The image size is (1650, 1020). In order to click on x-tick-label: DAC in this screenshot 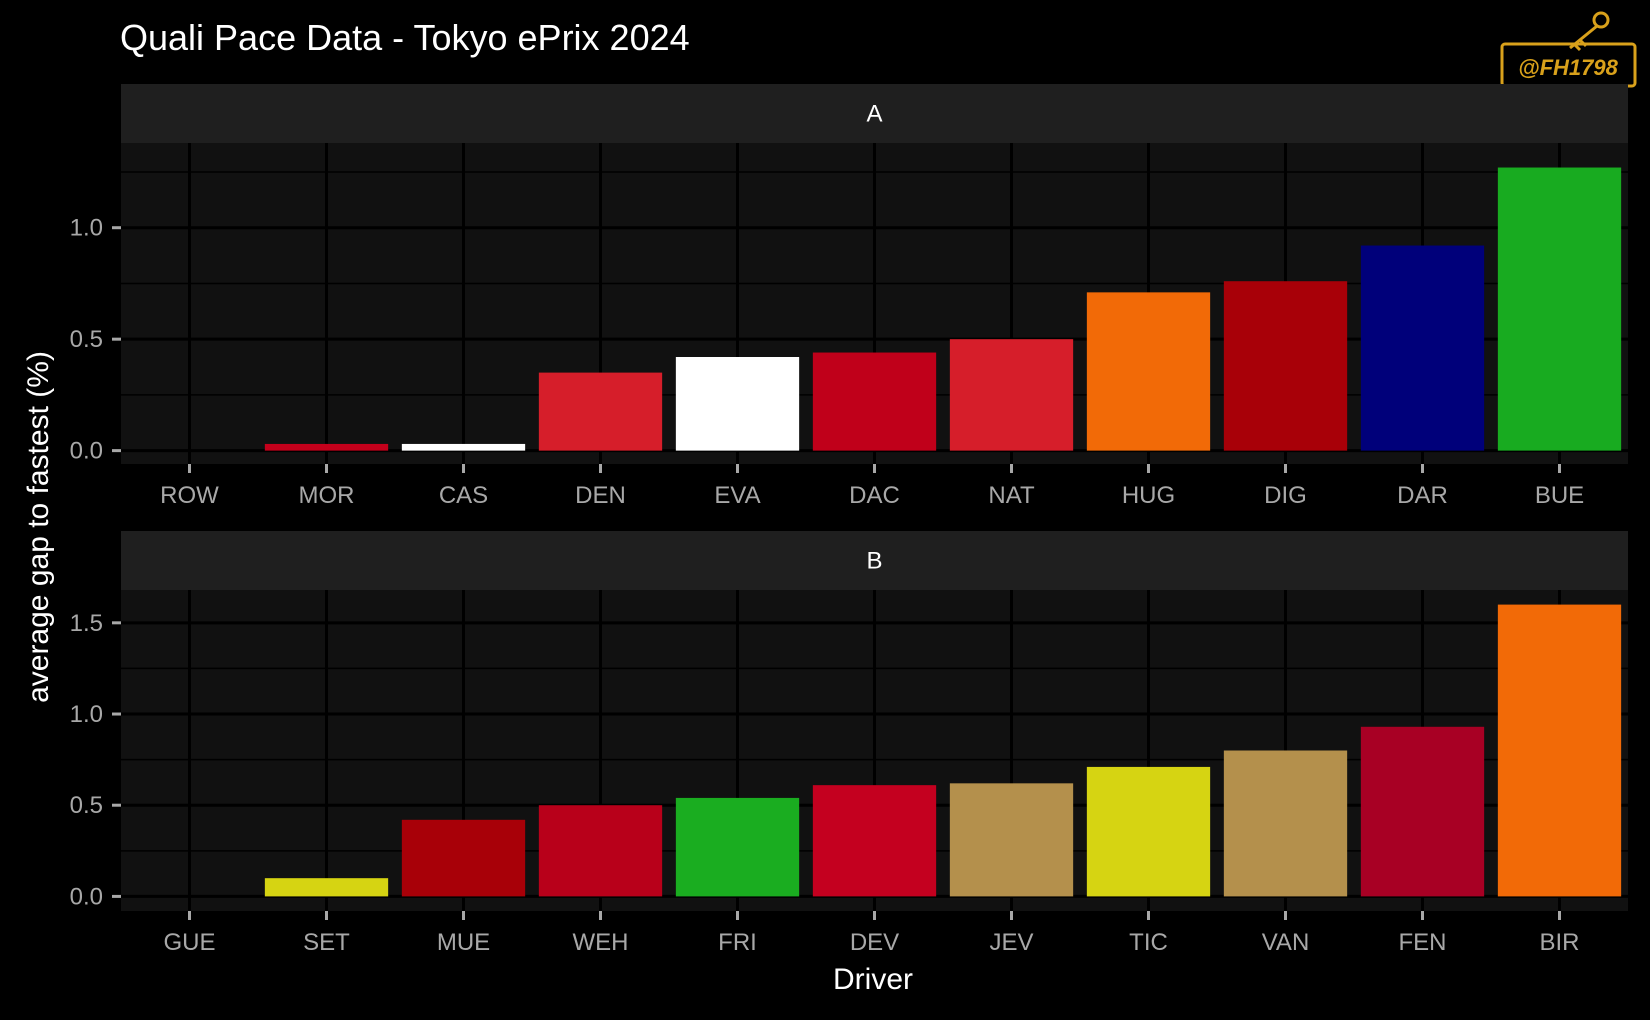, I will do `click(874, 495)`.